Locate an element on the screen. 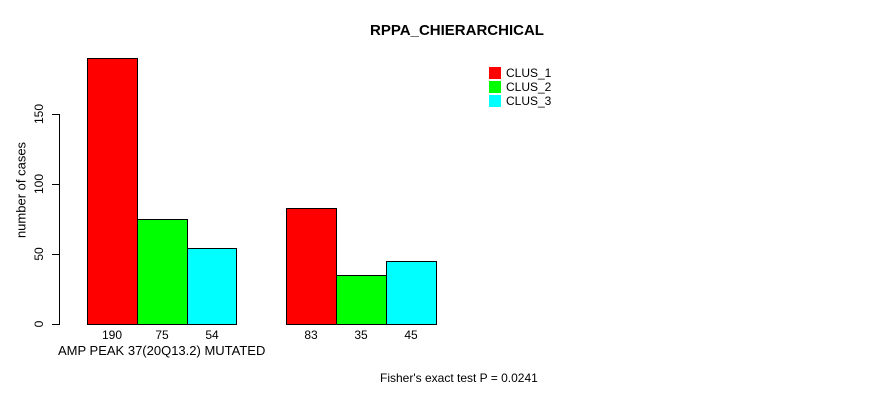 The width and height of the screenshot is (890, 400). y-axis-tick-label: 0 is located at coordinates (39, 324).